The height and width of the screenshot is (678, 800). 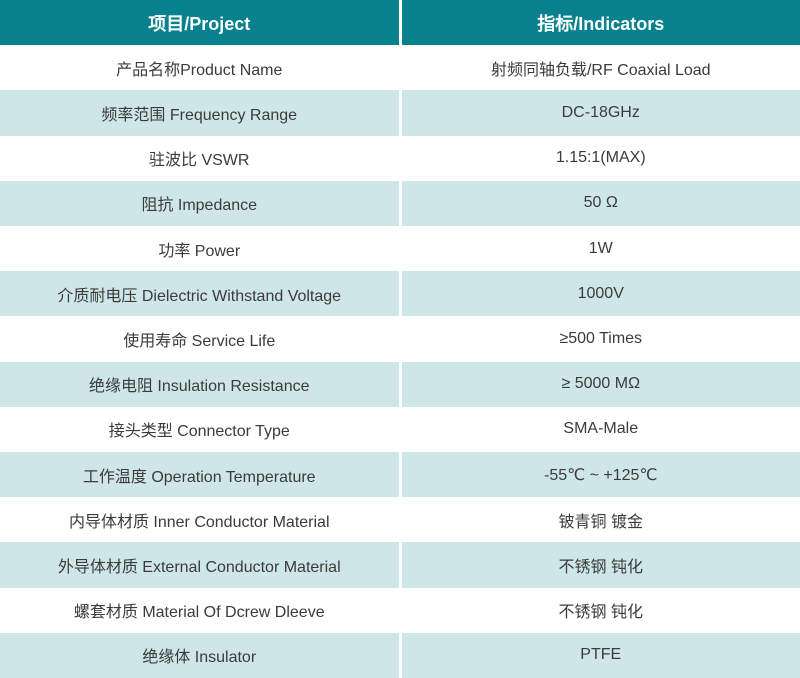 I want to click on project-cell: 功率 Power, so click(x=199, y=249).